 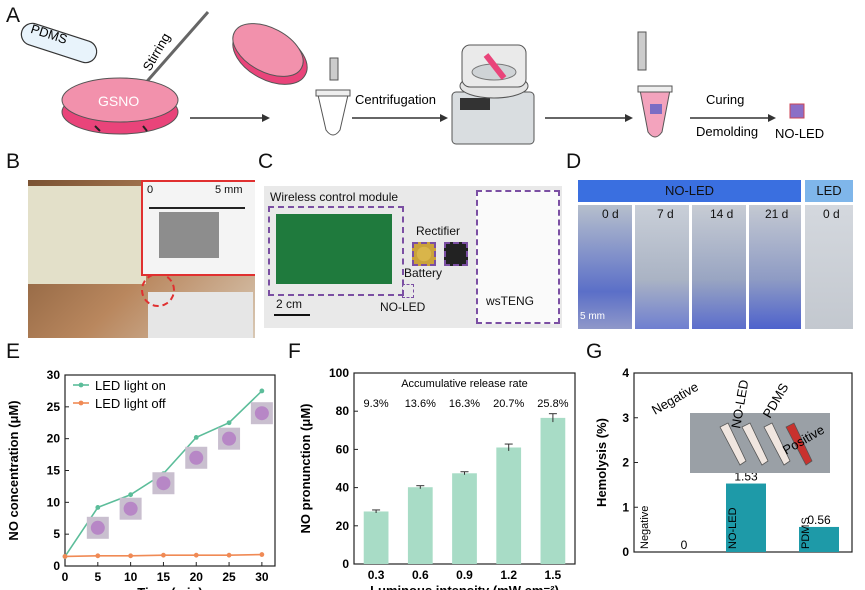 I want to click on wstenge-patch, so click(x=87, y=235).